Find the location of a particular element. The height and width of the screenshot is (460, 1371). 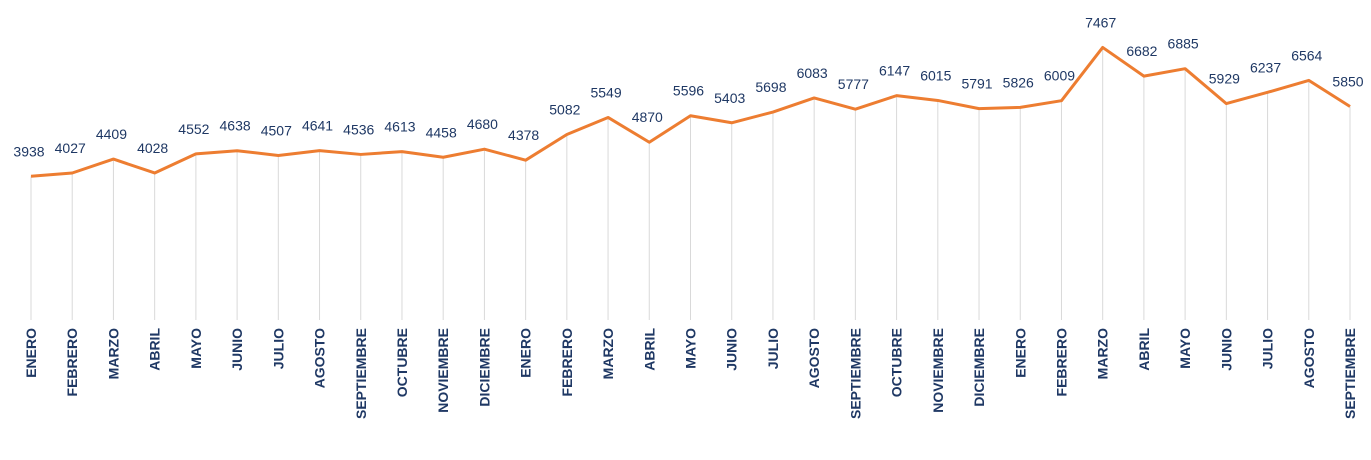

data-label: 6682 is located at coordinates (1141, 51).